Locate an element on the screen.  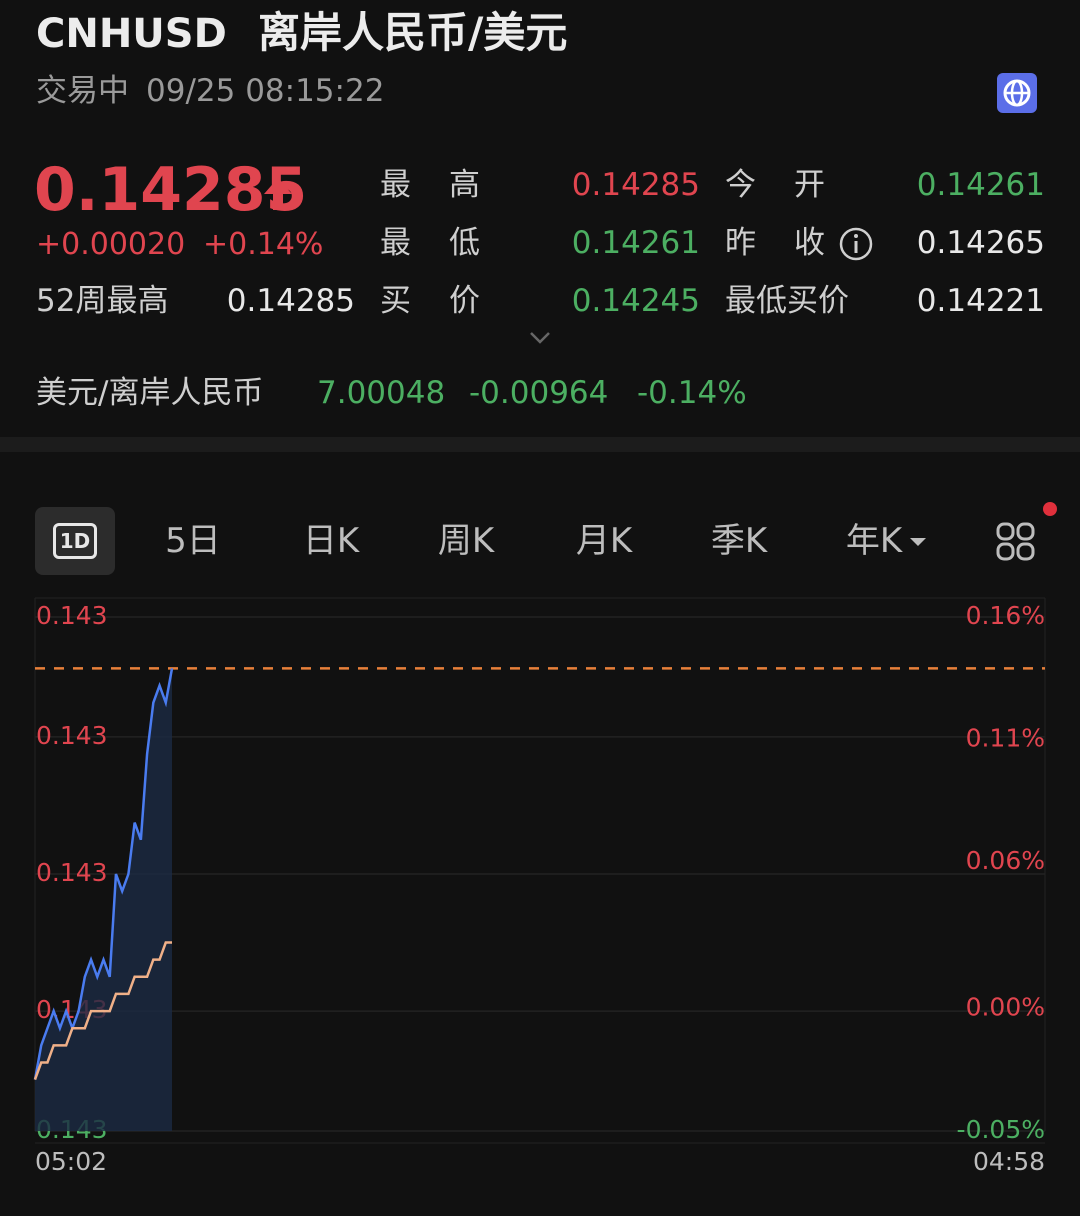
tab: 1D is located at coordinates (75, 541).